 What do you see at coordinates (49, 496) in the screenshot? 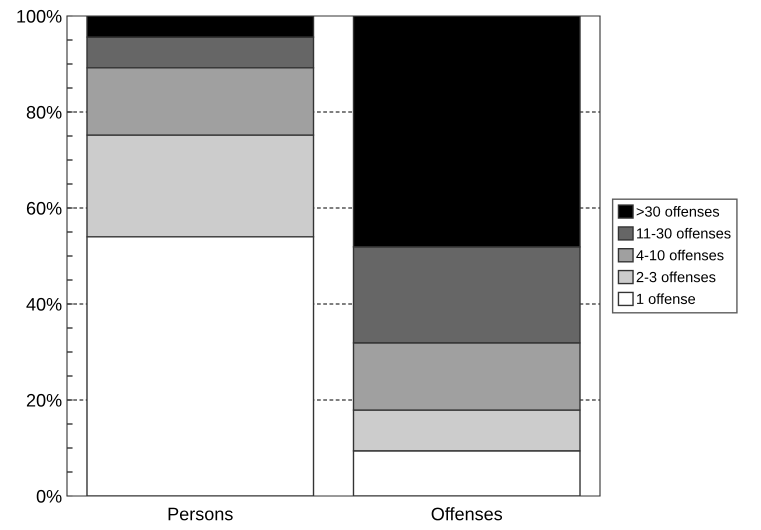
I see `y-tick-label: 0%` at bounding box center [49, 496].